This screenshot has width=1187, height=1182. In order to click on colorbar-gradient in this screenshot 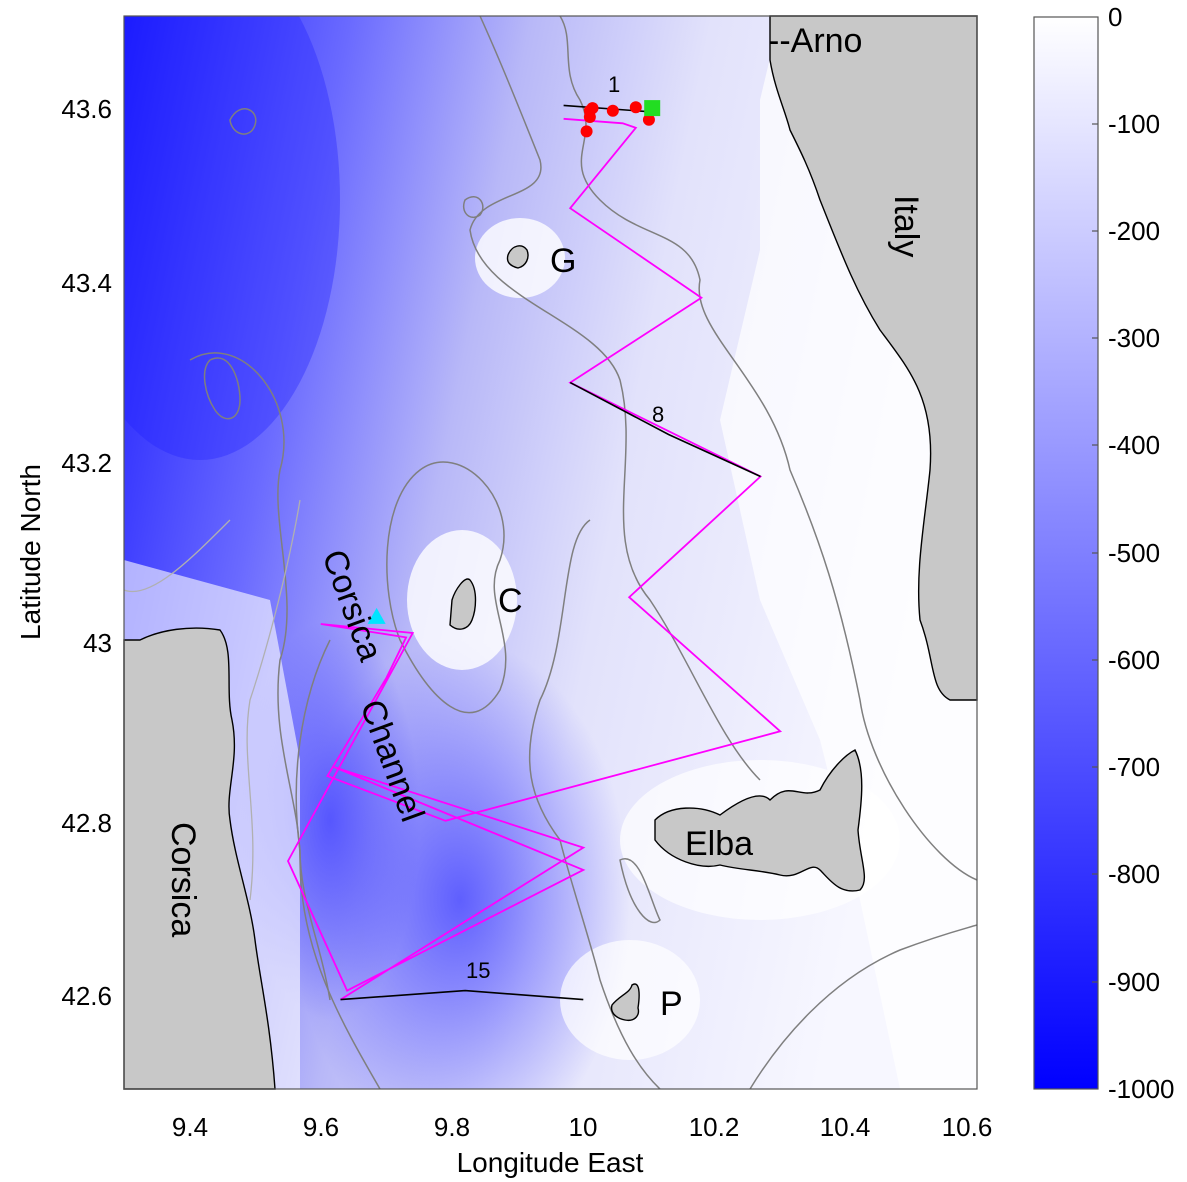, I will do `click(1066, 553)`.